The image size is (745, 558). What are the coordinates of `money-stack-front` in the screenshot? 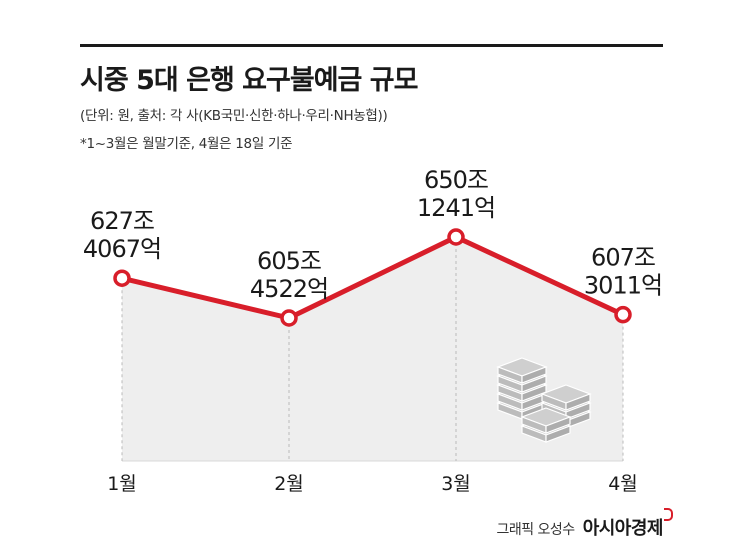 It's located at (546, 425).